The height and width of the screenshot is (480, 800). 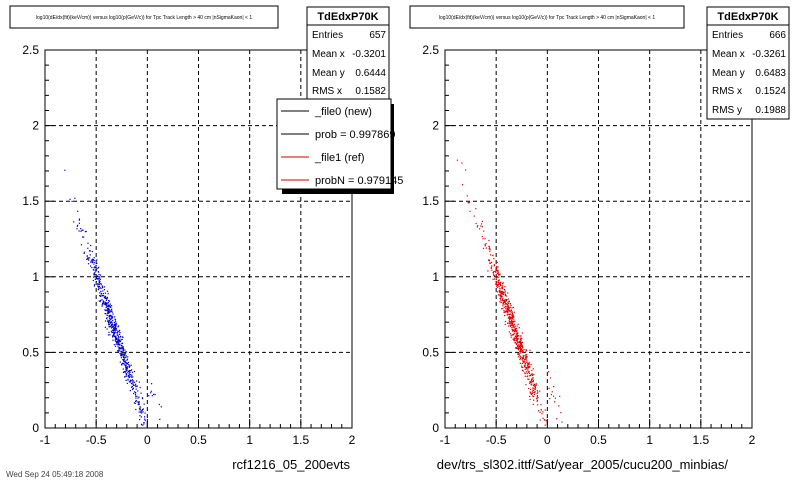 I want to click on left-caption: rcf1216_05_200evts, so click(x=291, y=464).